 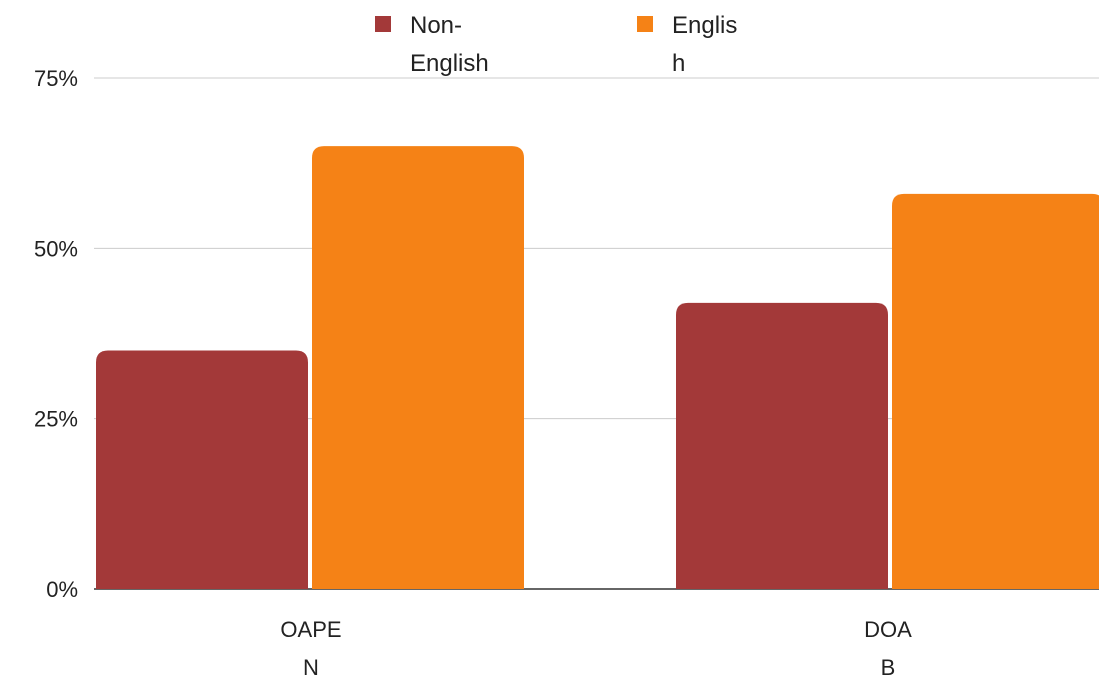 I want to click on legend-label: Non-, so click(x=436, y=25).